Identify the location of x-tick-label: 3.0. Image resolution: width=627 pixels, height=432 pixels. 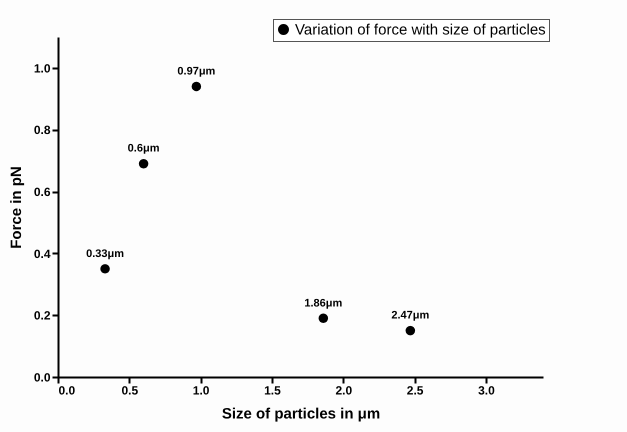
(487, 391).